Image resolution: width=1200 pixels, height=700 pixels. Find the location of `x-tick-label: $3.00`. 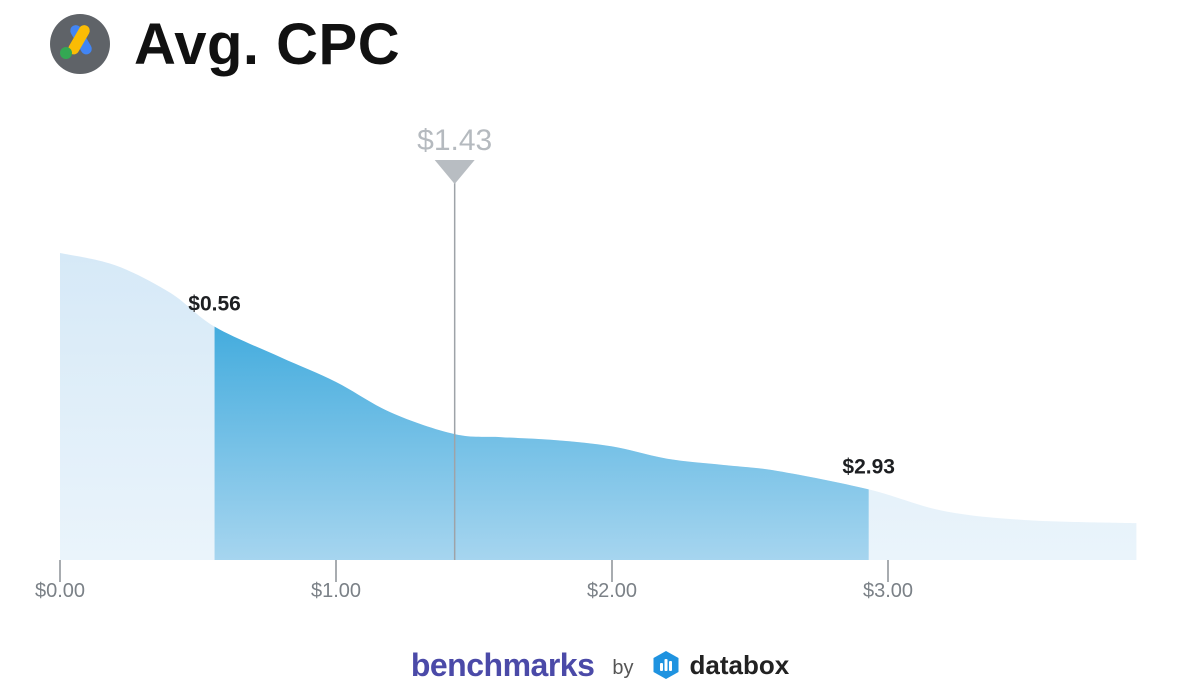

x-tick-label: $3.00 is located at coordinates (888, 591).